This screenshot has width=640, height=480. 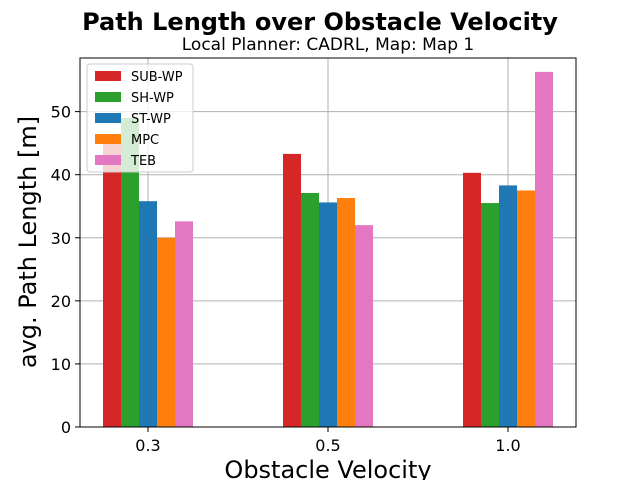 I want to click on bar-sh-wp-1.0, so click(x=490, y=315).